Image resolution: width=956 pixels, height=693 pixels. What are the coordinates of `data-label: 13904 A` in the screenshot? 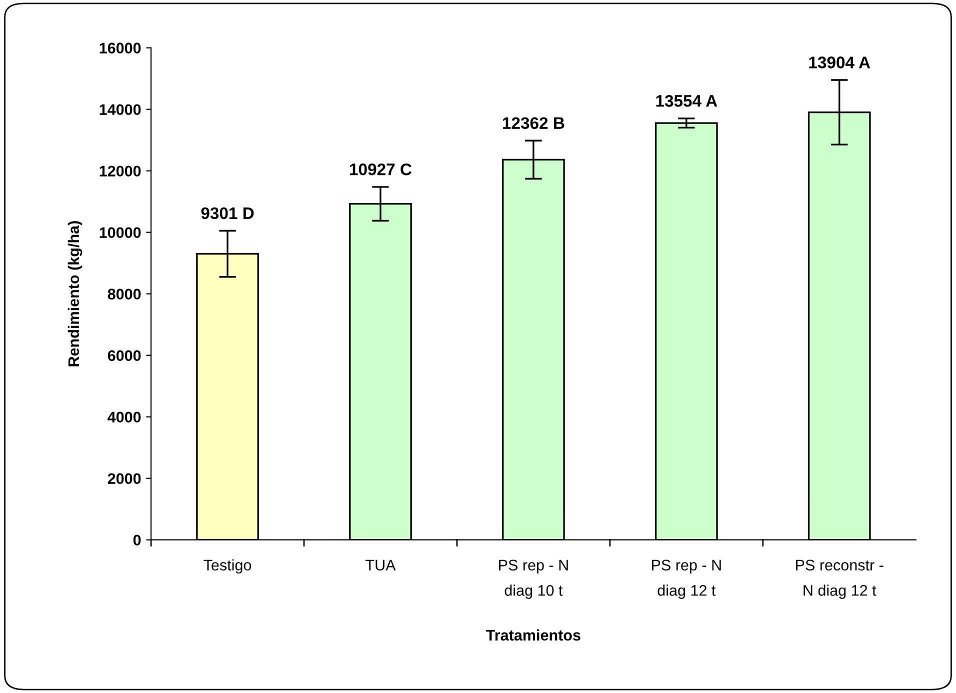 It's located at (839, 62).